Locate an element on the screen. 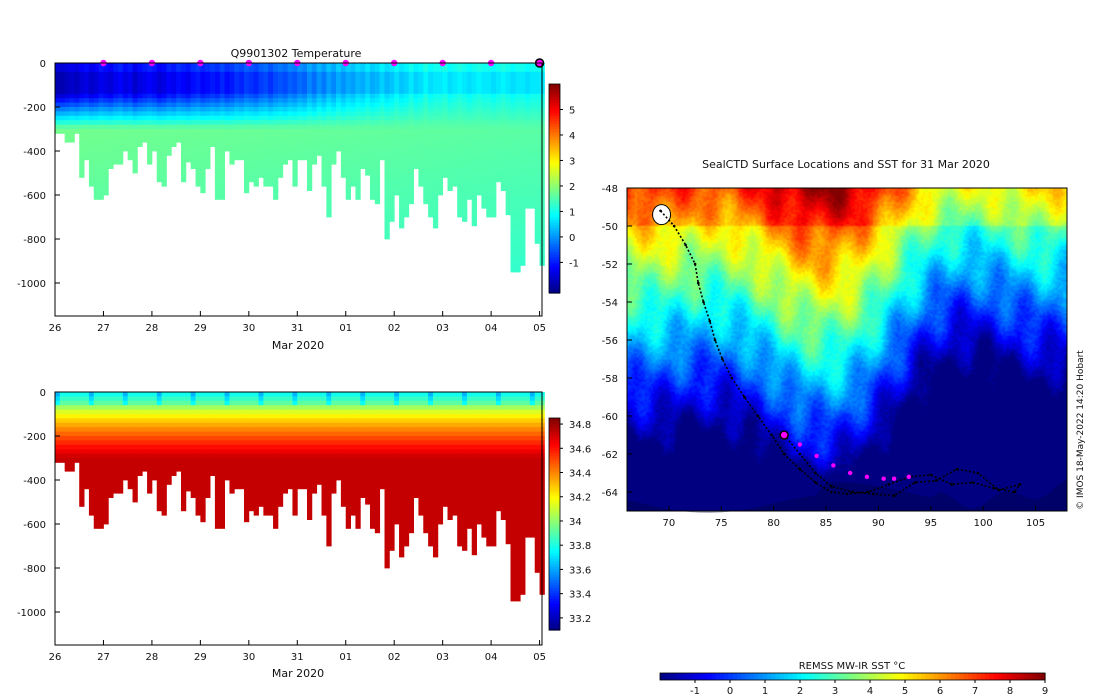 The image size is (1100, 700). temperature-x-tick-label: 27 is located at coordinates (103, 328).